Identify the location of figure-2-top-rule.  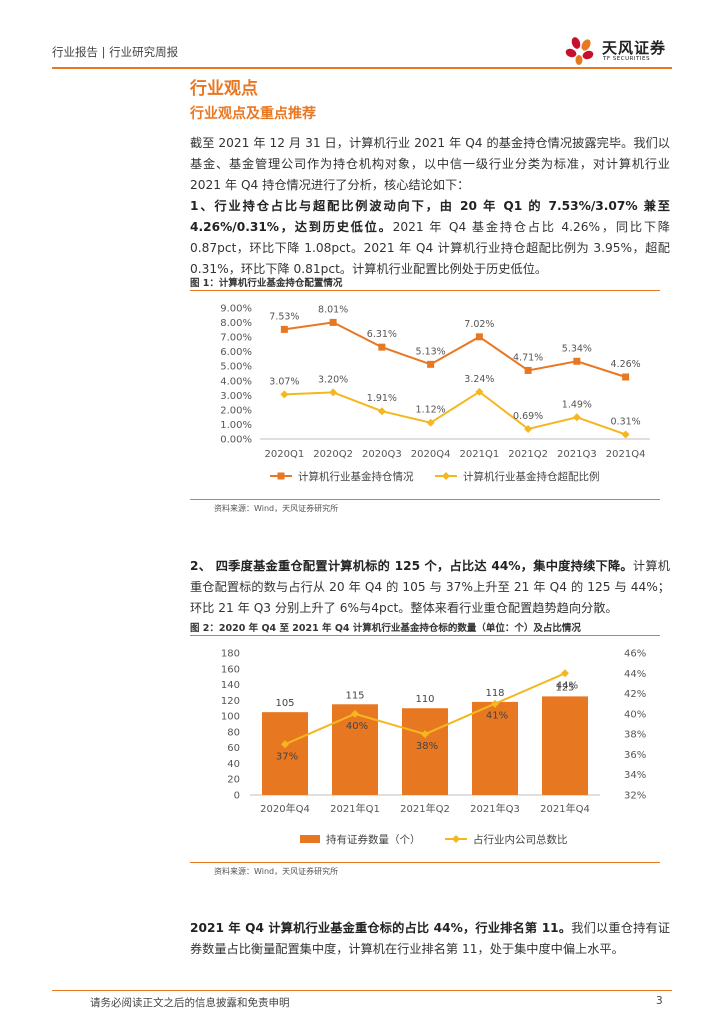
(425, 635).